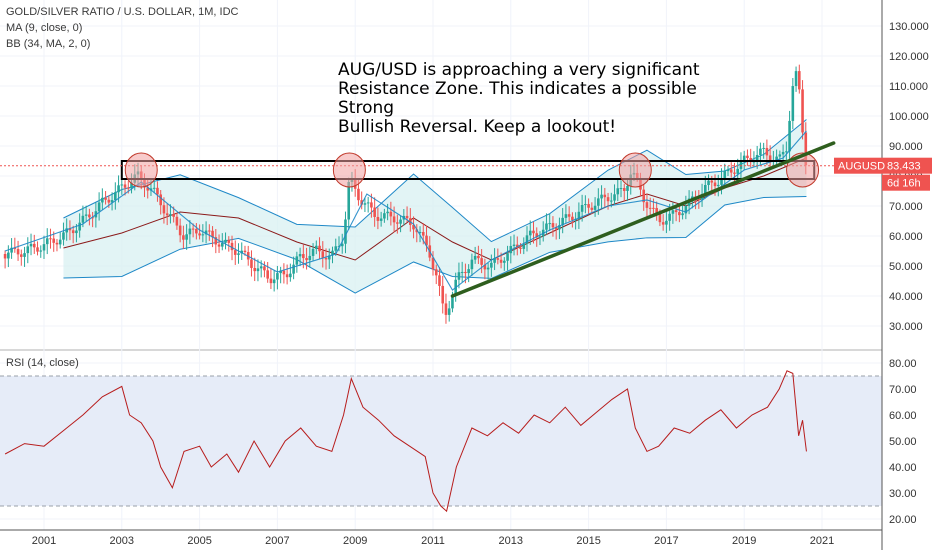  What do you see at coordinates (122, 541) in the screenshot?
I see `time-tick-label: 2003` at bounding box center [122, 541].